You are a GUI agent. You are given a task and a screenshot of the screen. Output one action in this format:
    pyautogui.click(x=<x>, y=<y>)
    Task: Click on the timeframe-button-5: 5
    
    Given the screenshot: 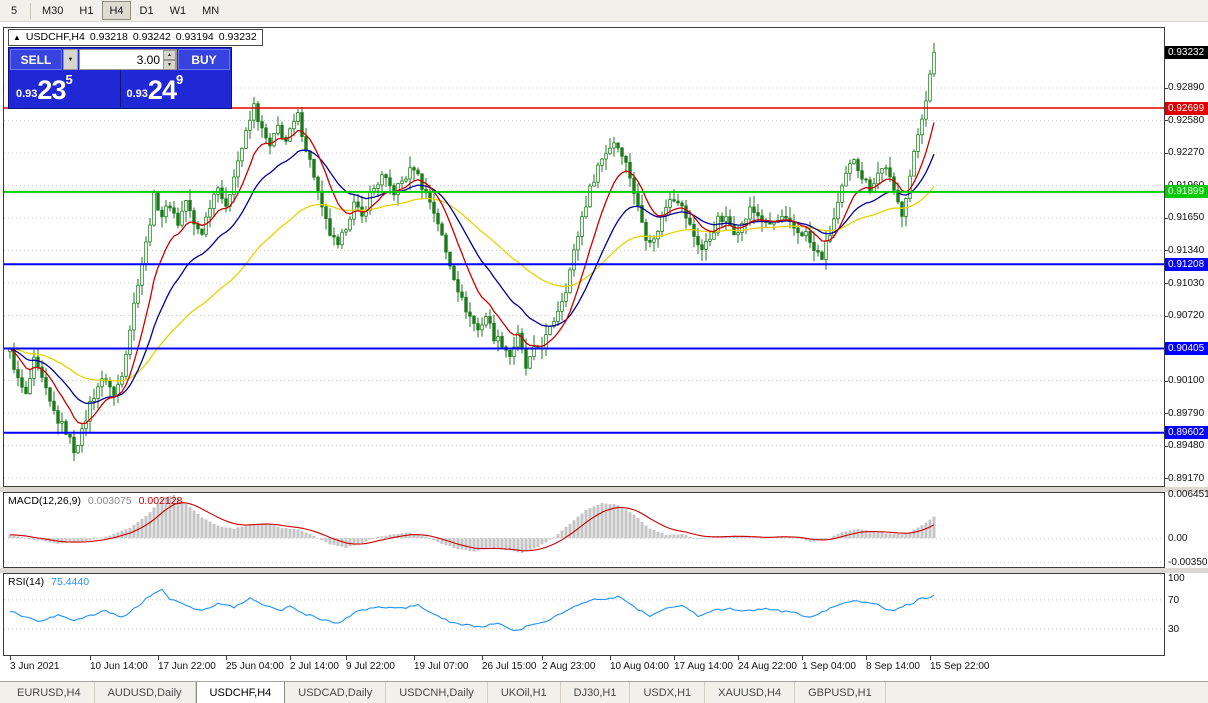 What is the action you would take?
    pyautogui.click(x=14, y=10)
    